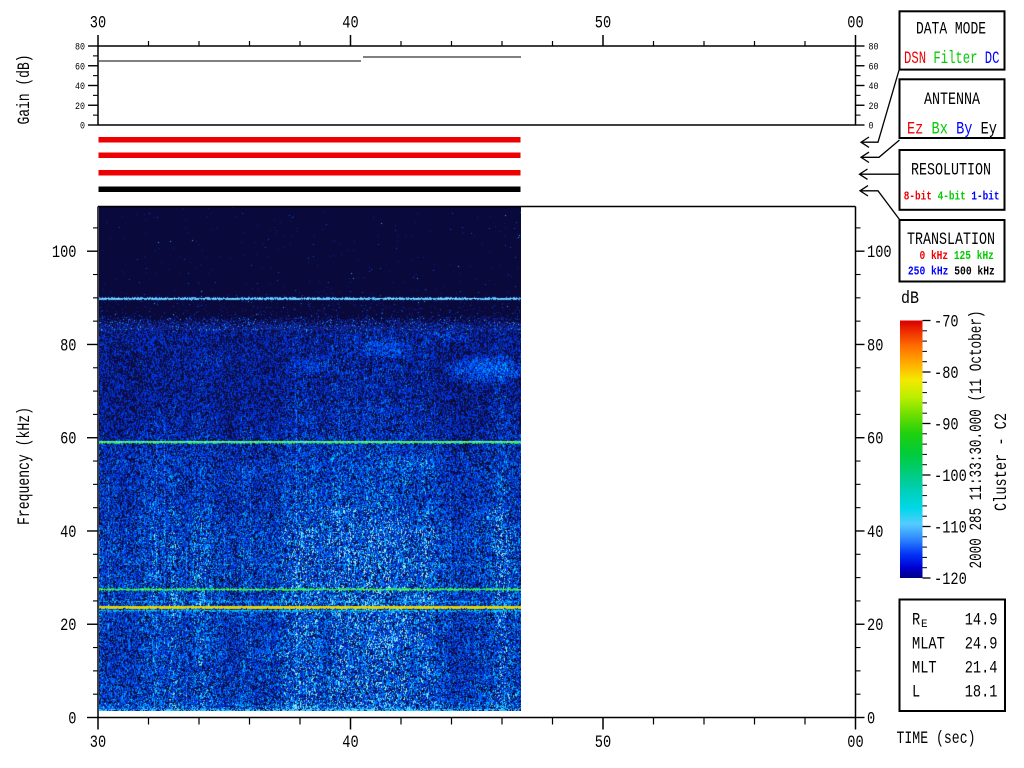 This screenshot has width=1024, height=768. I want to click on svg-text: Ez Bx By Ey, so click(952, 130).